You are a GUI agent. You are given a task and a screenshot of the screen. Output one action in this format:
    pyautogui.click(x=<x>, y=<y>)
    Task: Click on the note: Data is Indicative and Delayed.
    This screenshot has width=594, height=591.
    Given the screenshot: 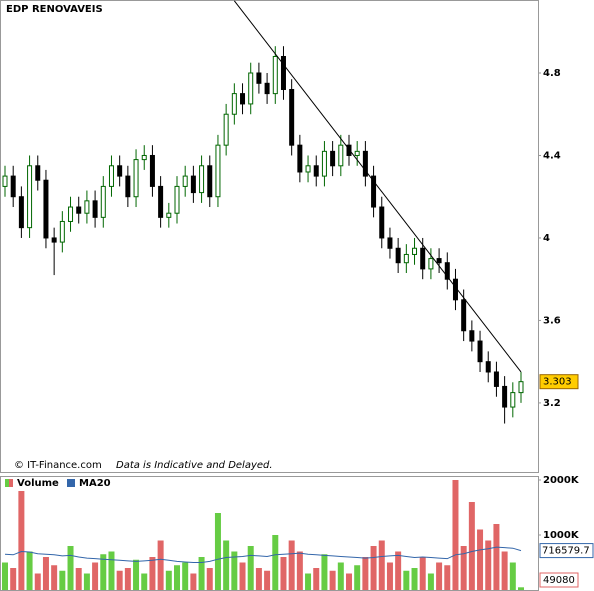 What is the action you would take?
    pyautogui.click(x=194, y=465)
    